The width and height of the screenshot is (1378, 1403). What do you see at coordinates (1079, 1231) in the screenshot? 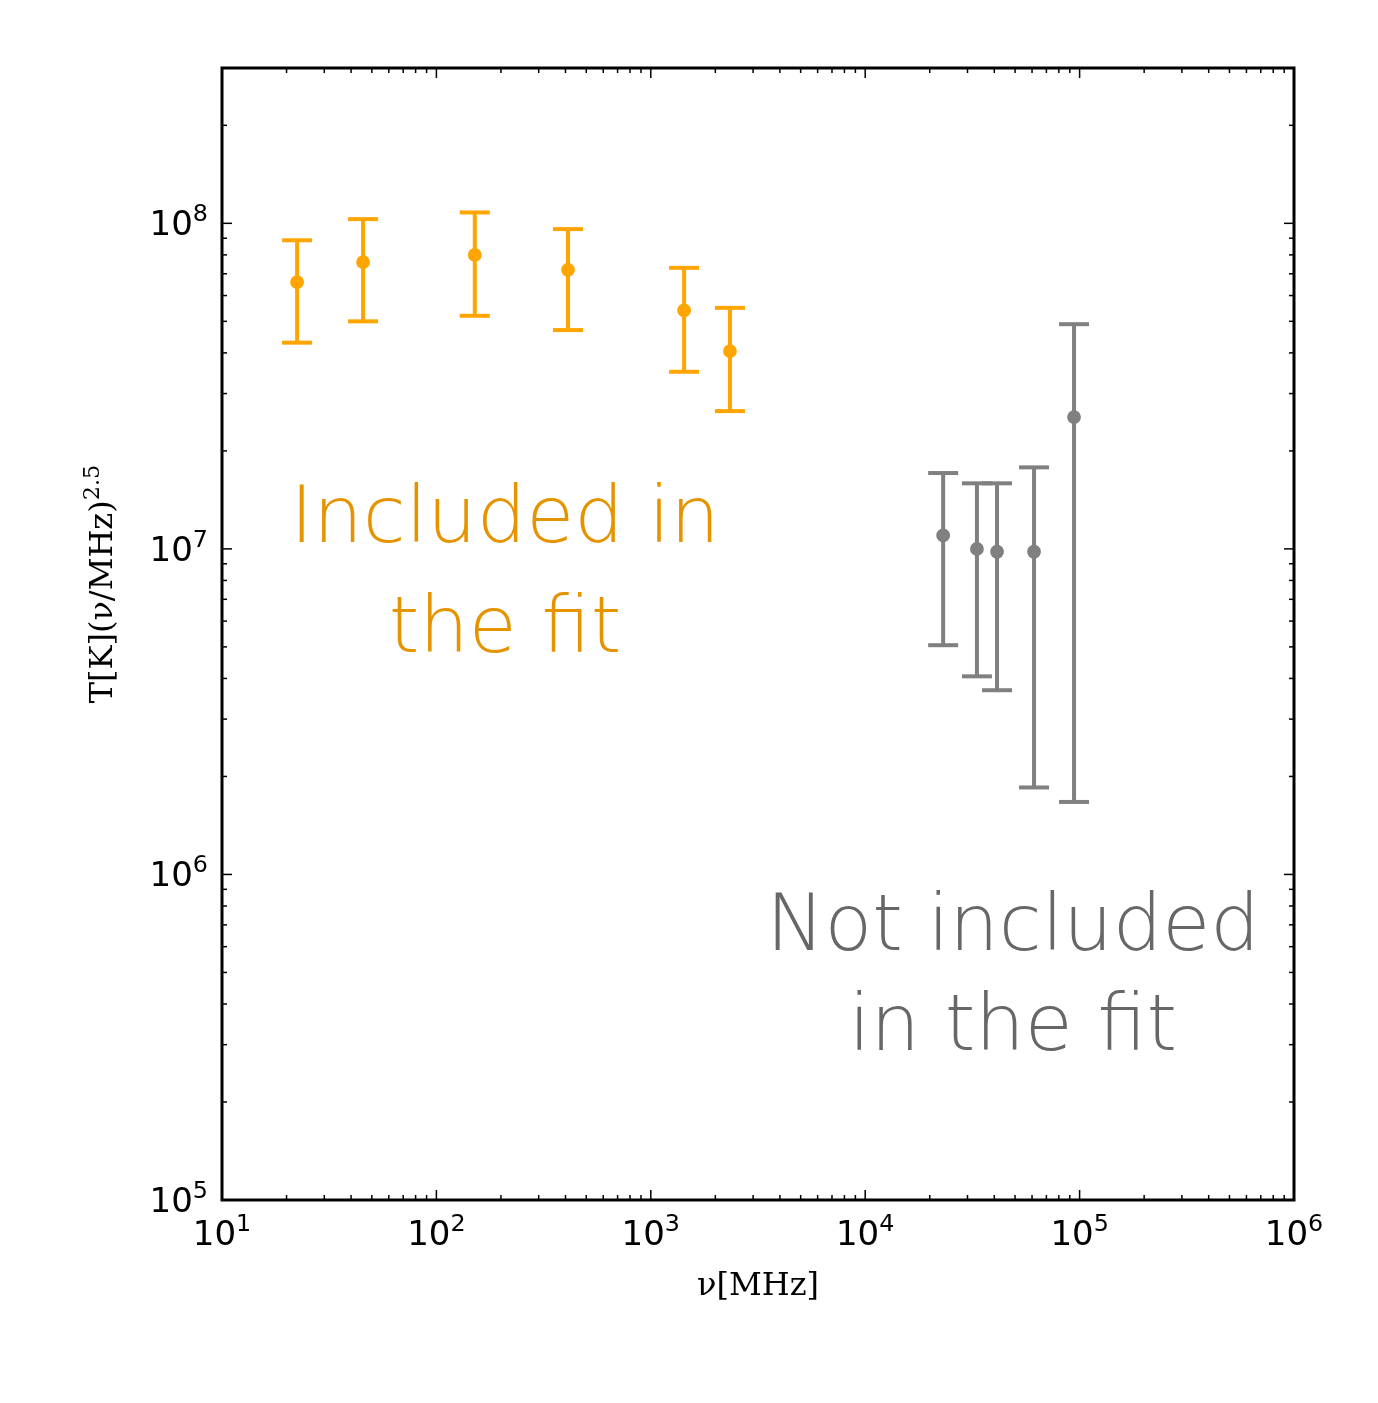
I see `x-tick-label: 10$^{5}$` at bounding box center [1079, 1231].